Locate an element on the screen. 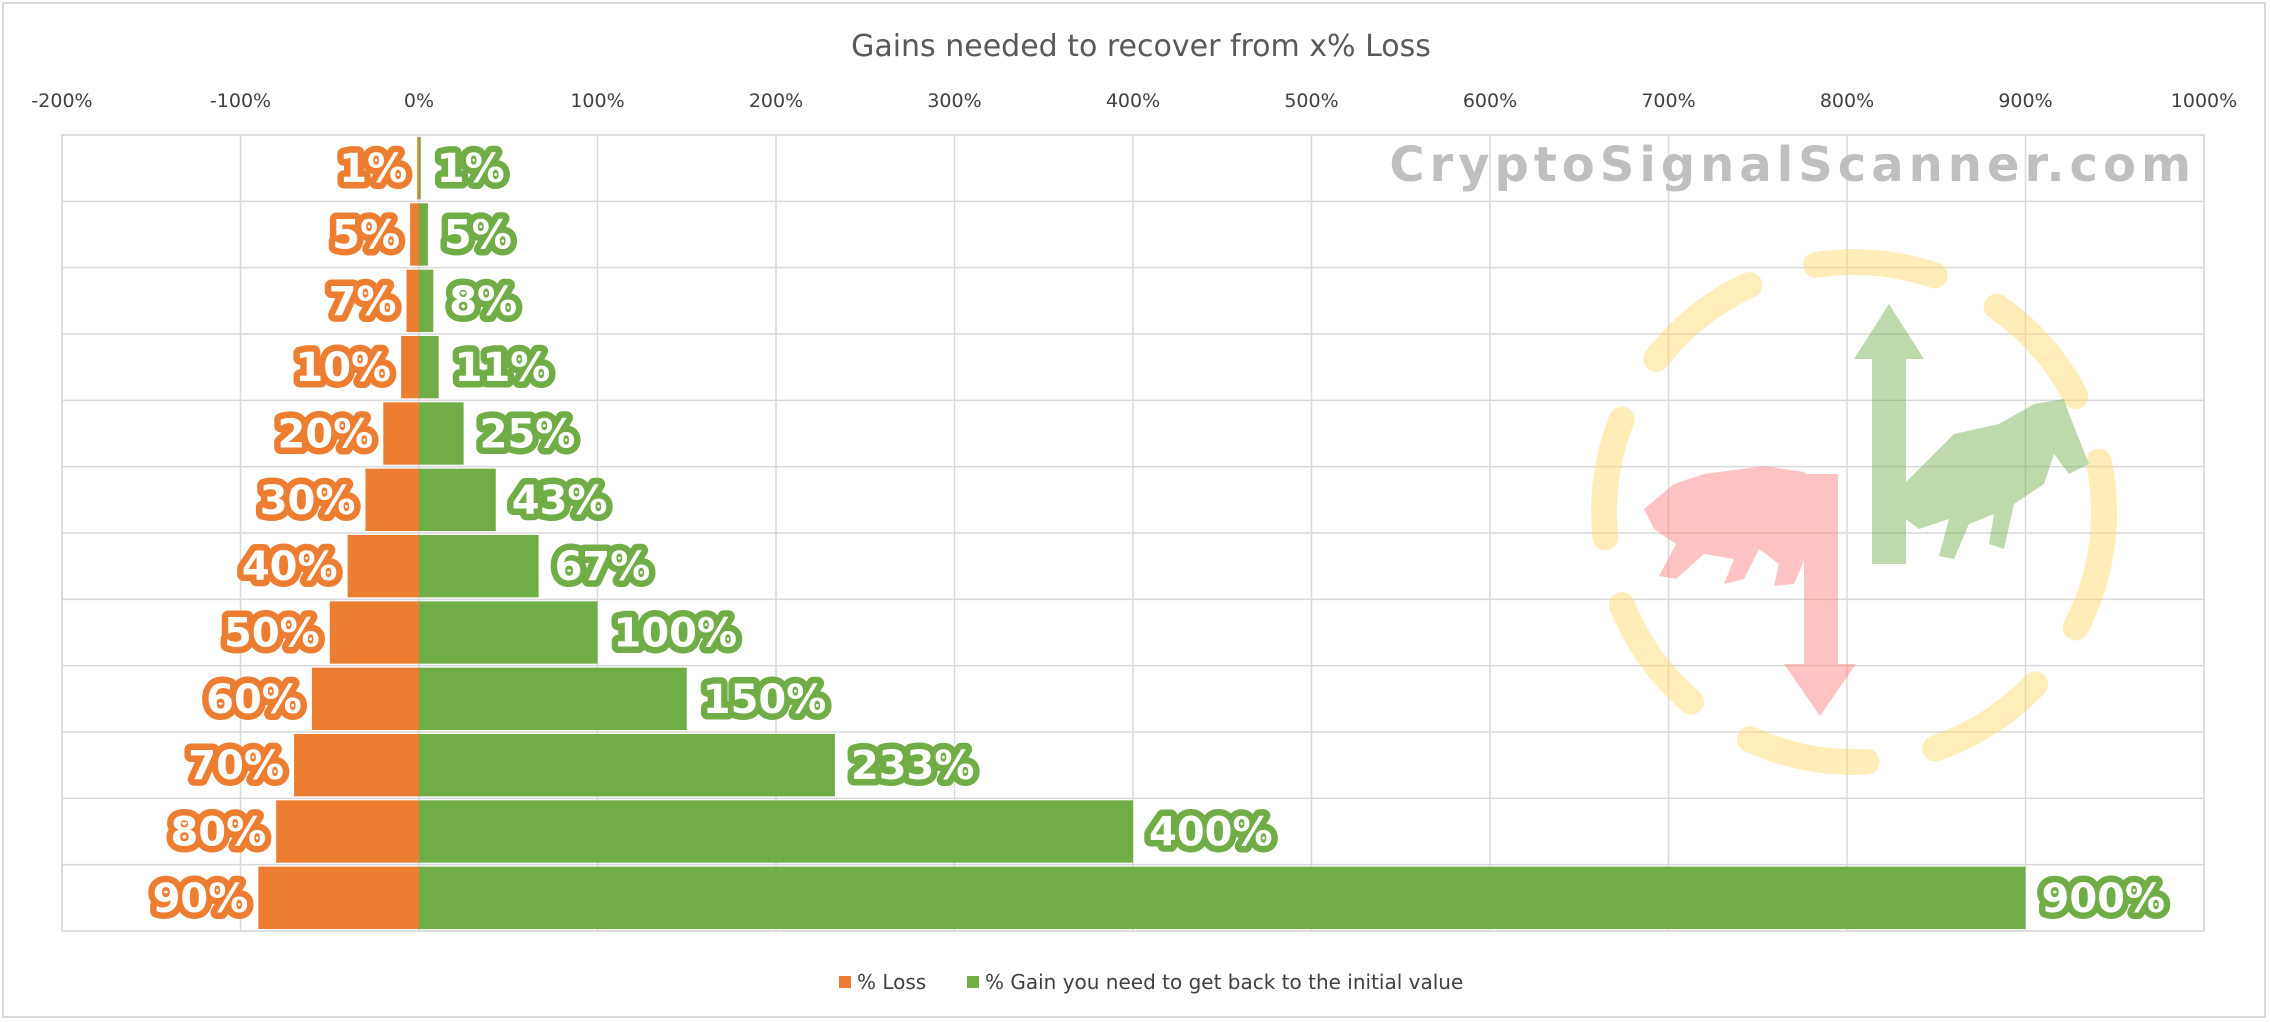 Image resolution: width=2270 pixels, height=1022 pixels. gain-data-label: 8% is located at coordinates (483, 302).